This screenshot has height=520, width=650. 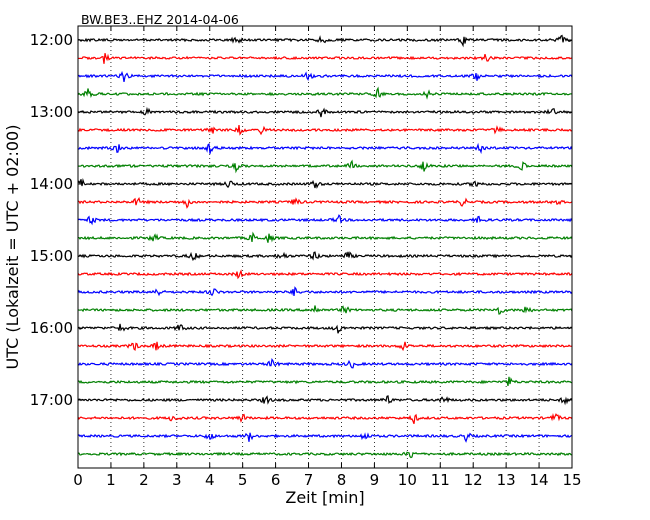 I want to click on x-tick-label: 5, so click(x=243, y=480).